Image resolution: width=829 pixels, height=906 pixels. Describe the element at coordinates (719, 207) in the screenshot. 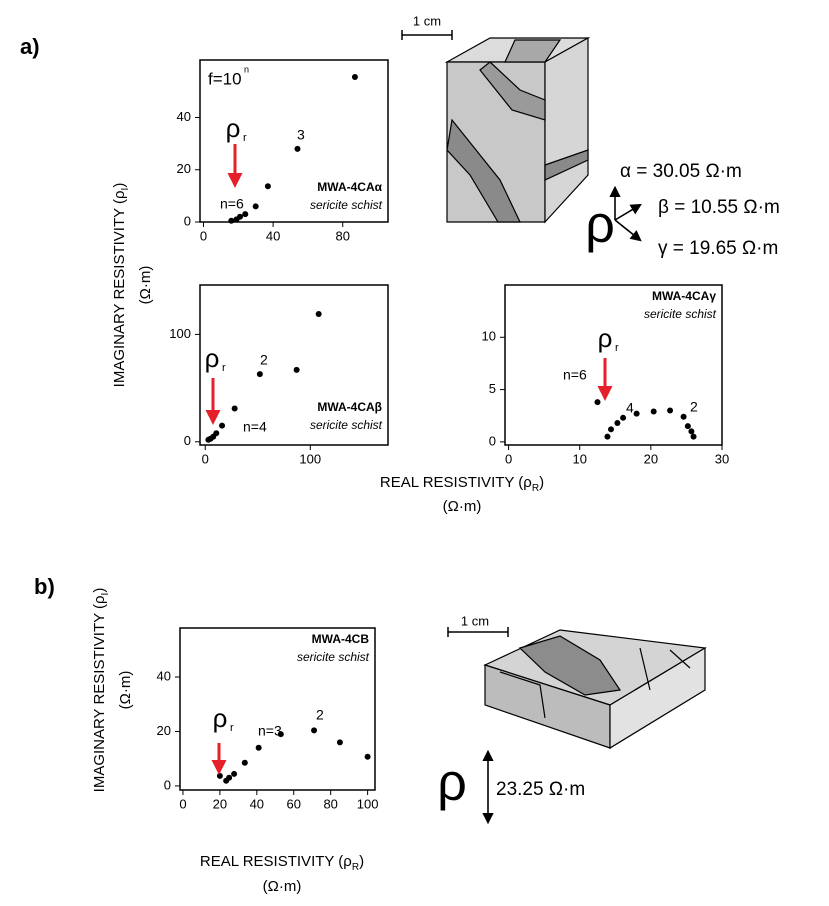

I see `beta-label: β = 10.55 Ω·m` at that location.